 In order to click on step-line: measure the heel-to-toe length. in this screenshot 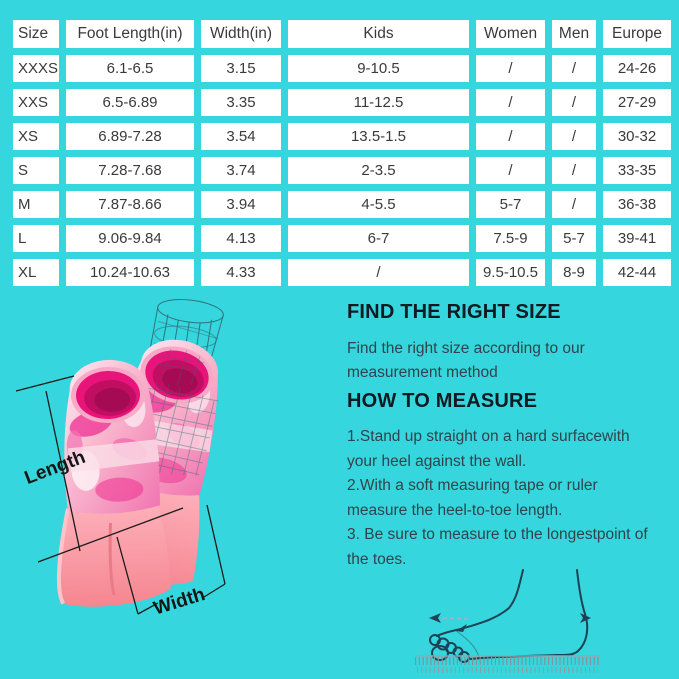, I will do `click(455, 510)`.